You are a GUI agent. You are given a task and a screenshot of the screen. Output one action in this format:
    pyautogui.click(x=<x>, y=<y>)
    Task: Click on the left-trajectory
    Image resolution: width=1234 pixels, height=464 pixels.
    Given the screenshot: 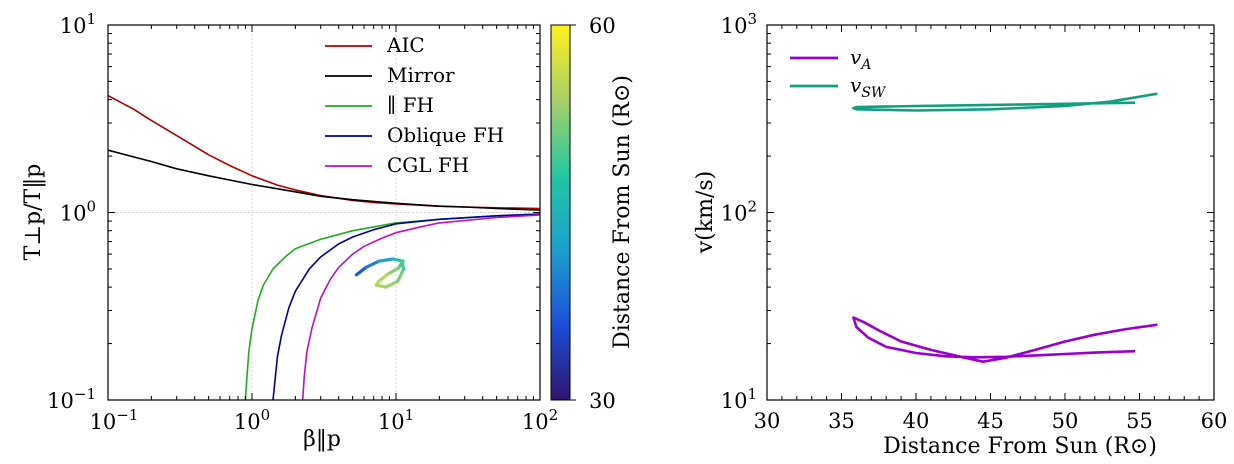 What is the action you would take?
    pyautogui.click(x=380, y=273)
    